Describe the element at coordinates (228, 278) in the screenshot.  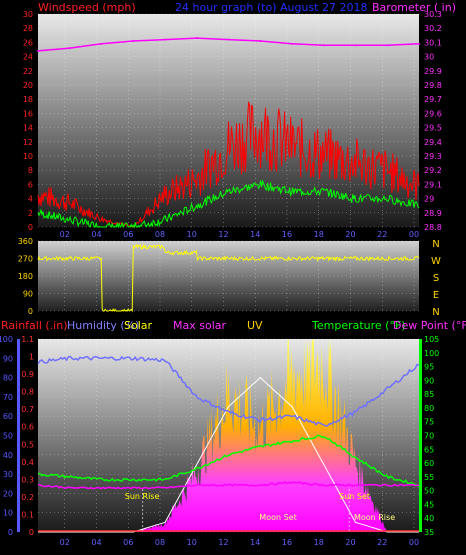
I see `wind-direction-line` at that location.